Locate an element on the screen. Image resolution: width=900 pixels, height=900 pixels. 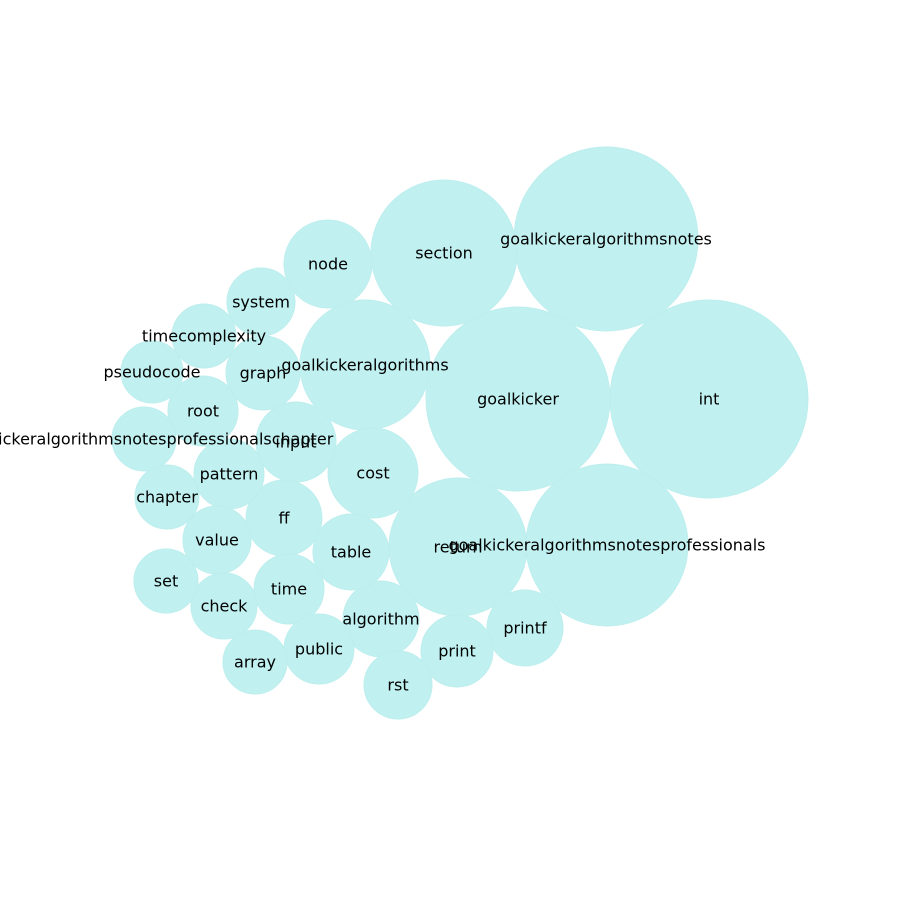
bubble-time is located at coordinates (289, 589).